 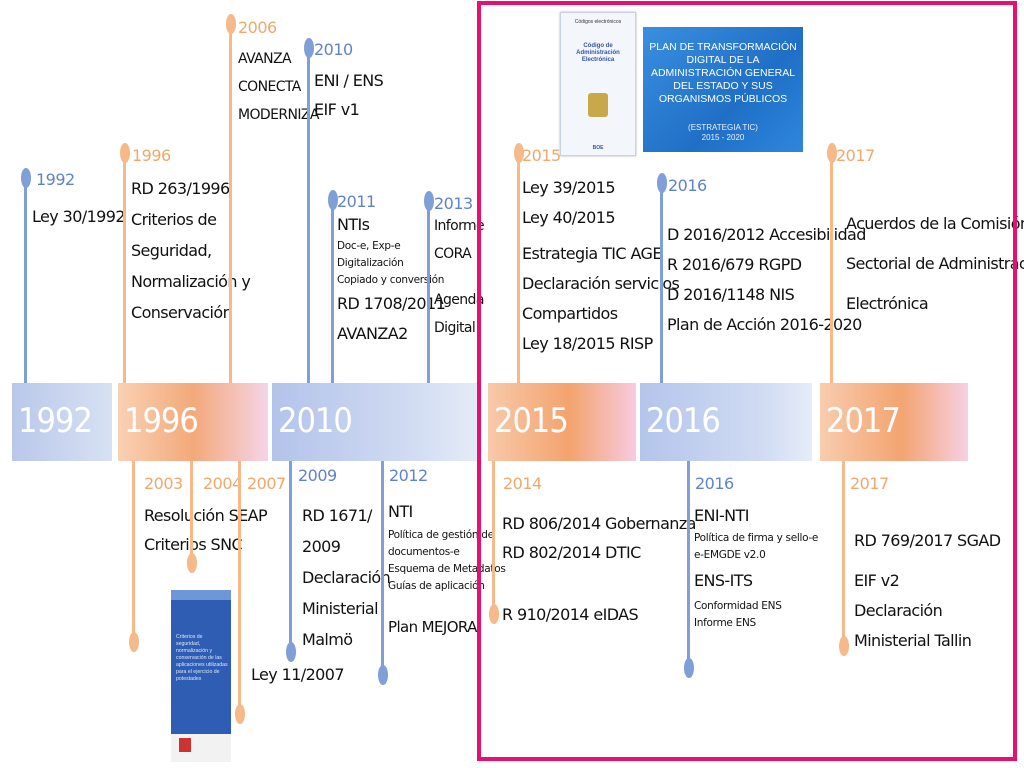 What do you see at coordinates (913, 640) in the screenshot?
I see `event-line: Ministerial Tallin` at bounding box center [913, 640].